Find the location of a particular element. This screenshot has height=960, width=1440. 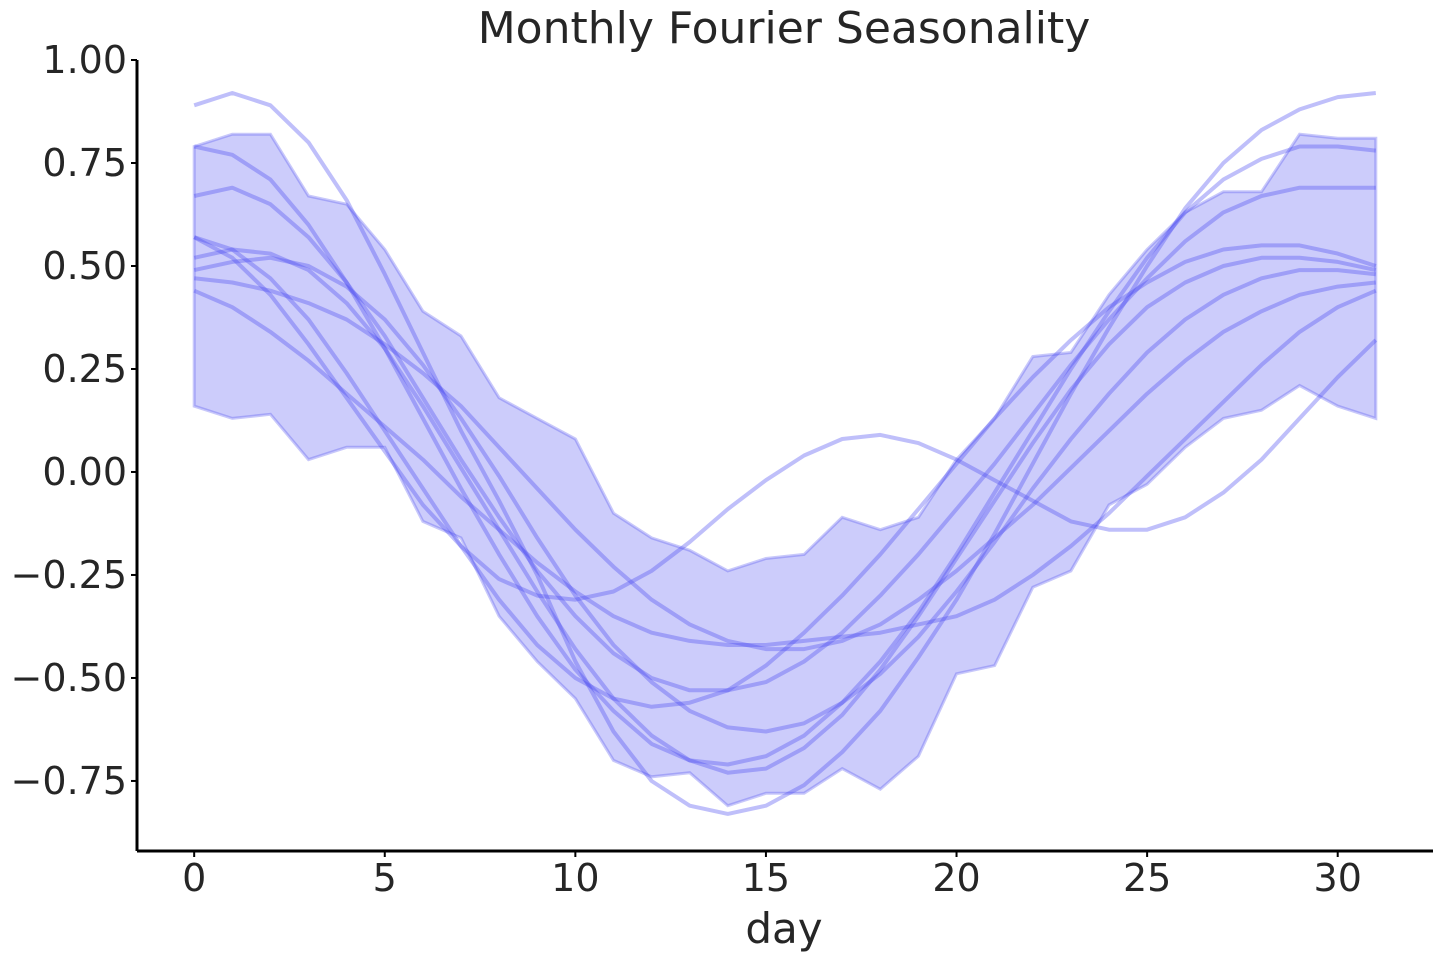

y-axis: −0.75 −0.50 −0.25 0.00 0.25 0.50 0.75 1.00 is located at coordinates (75, 444).